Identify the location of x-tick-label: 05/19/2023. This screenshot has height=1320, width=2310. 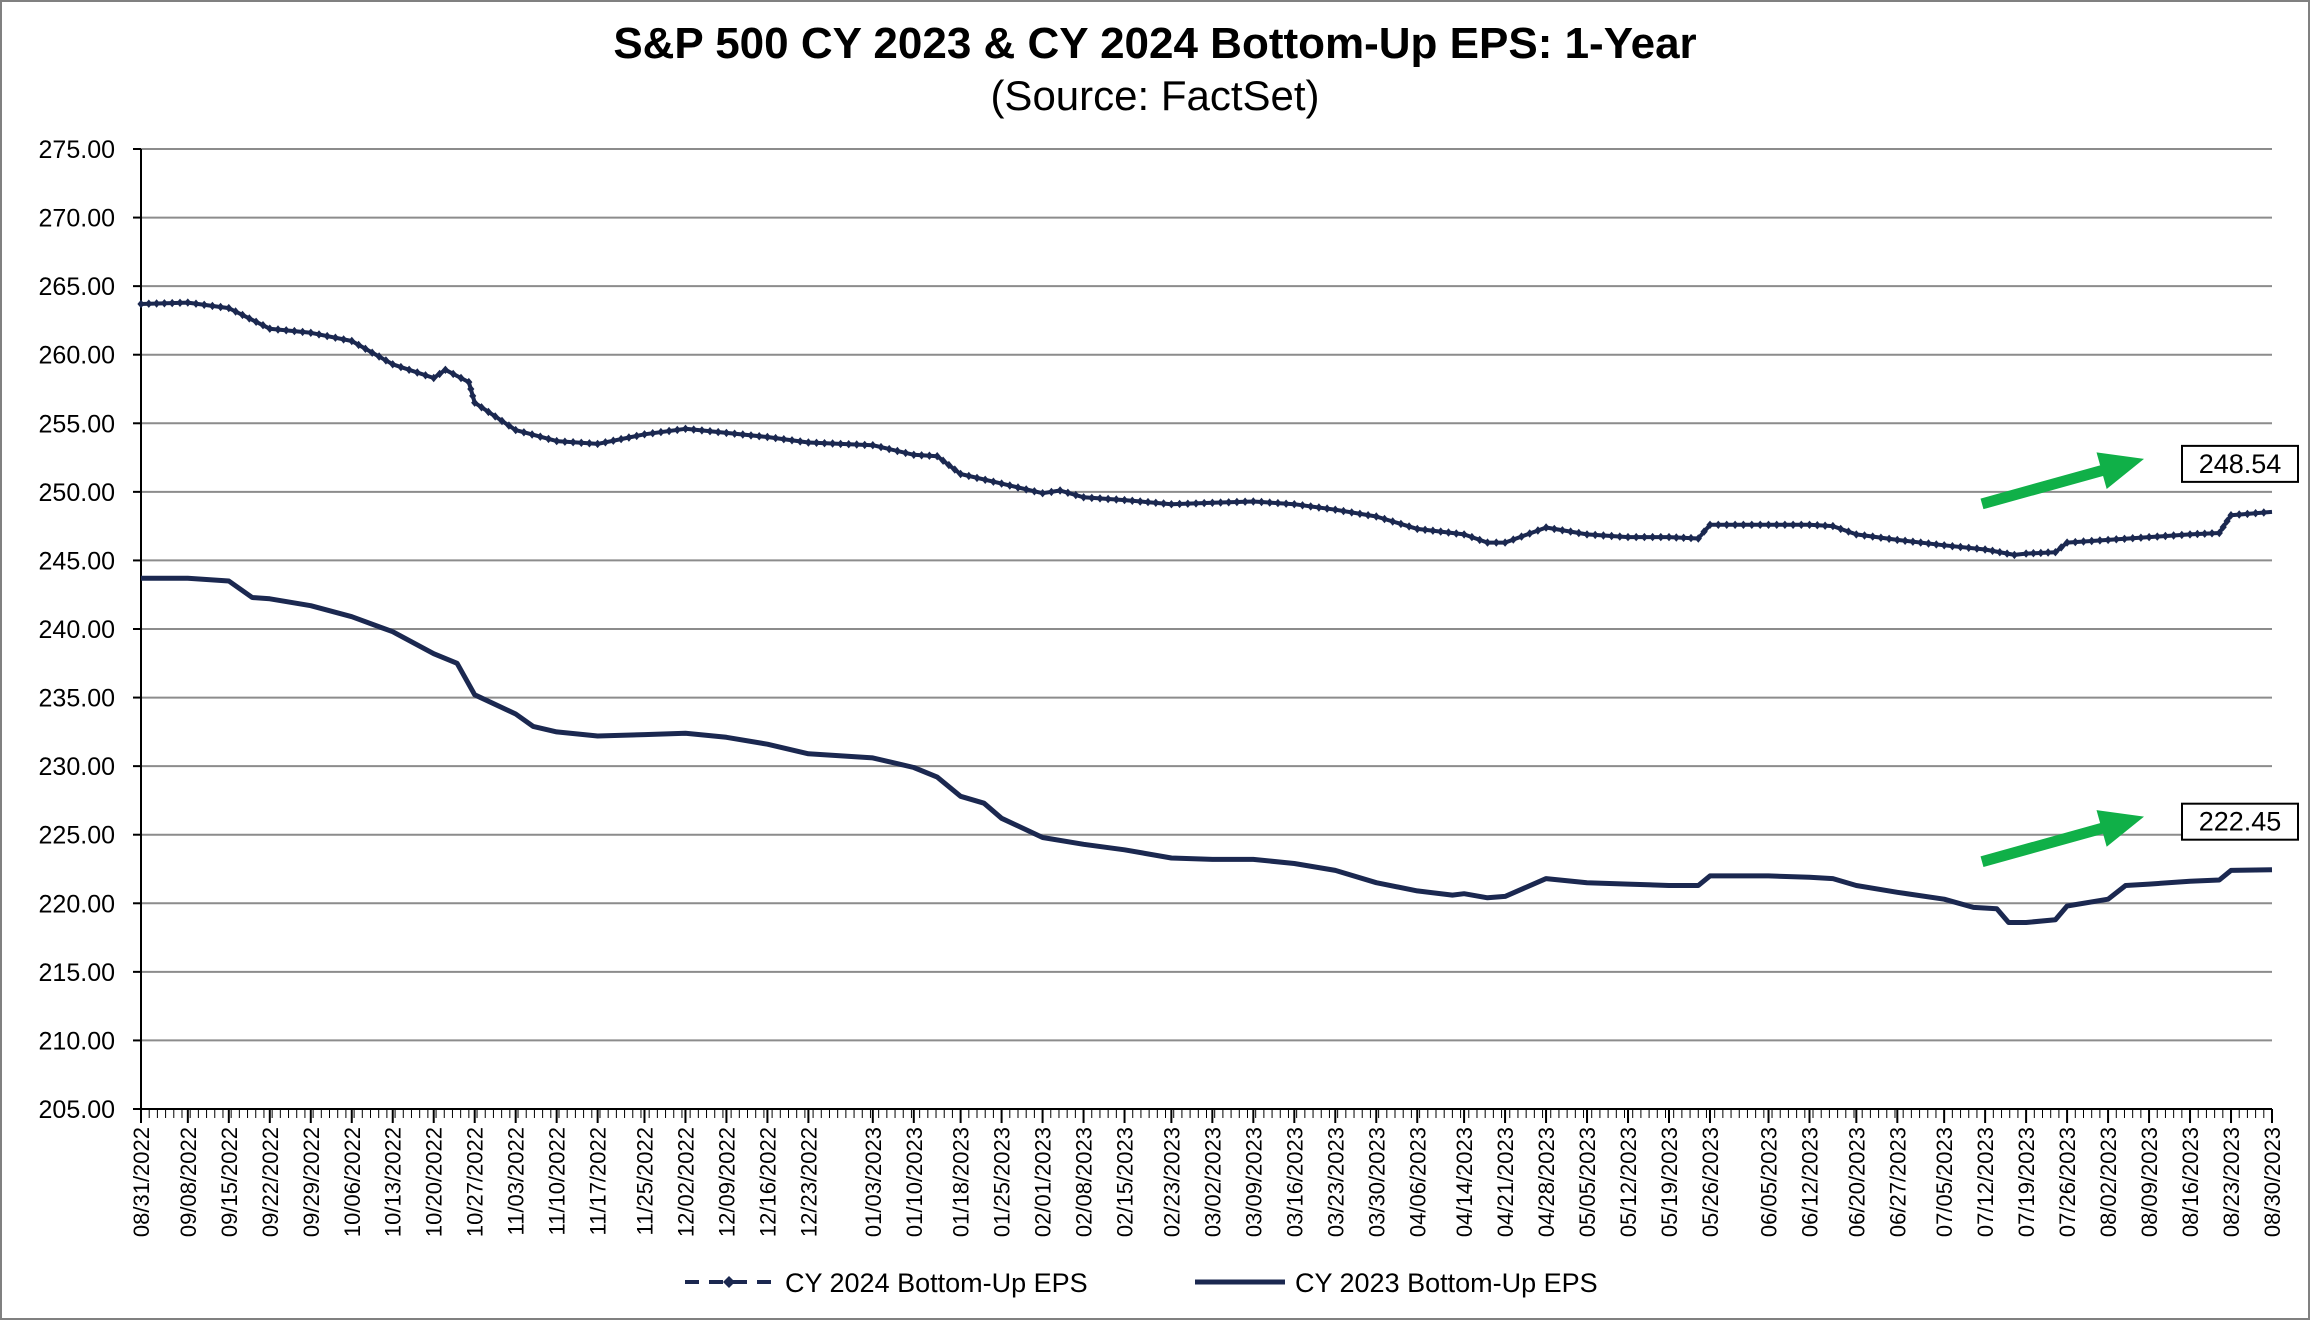
(1669, 1182).